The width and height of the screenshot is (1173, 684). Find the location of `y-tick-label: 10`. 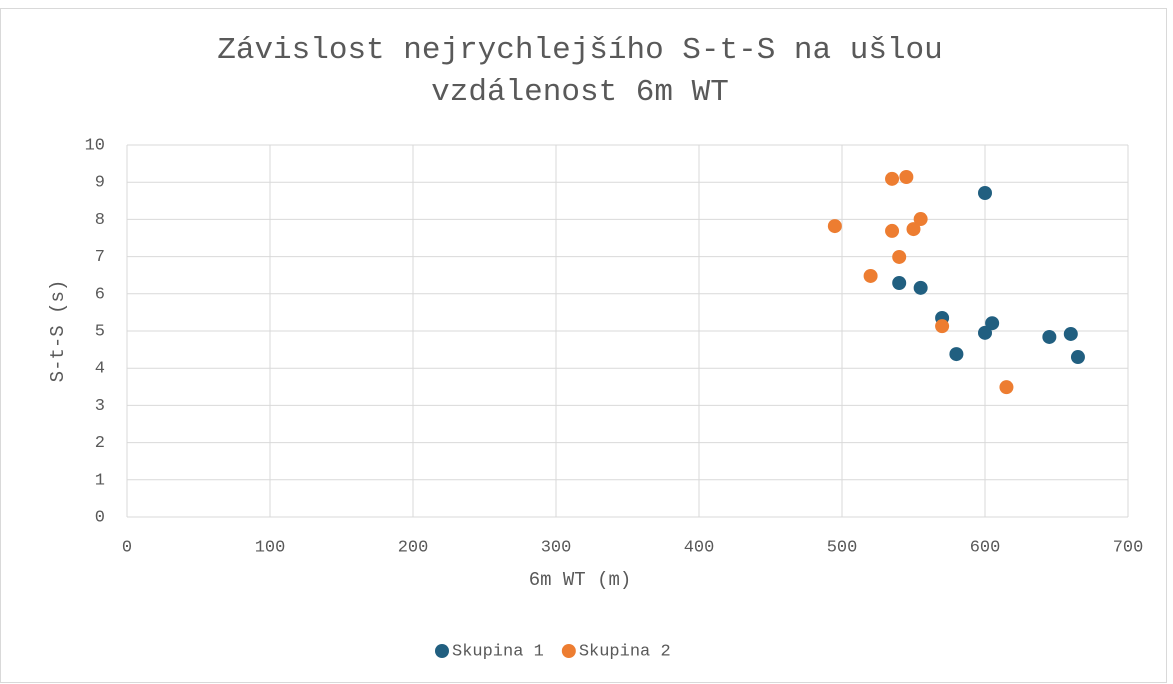

y-tick-label: 10 is located at coordinates (95, 145).